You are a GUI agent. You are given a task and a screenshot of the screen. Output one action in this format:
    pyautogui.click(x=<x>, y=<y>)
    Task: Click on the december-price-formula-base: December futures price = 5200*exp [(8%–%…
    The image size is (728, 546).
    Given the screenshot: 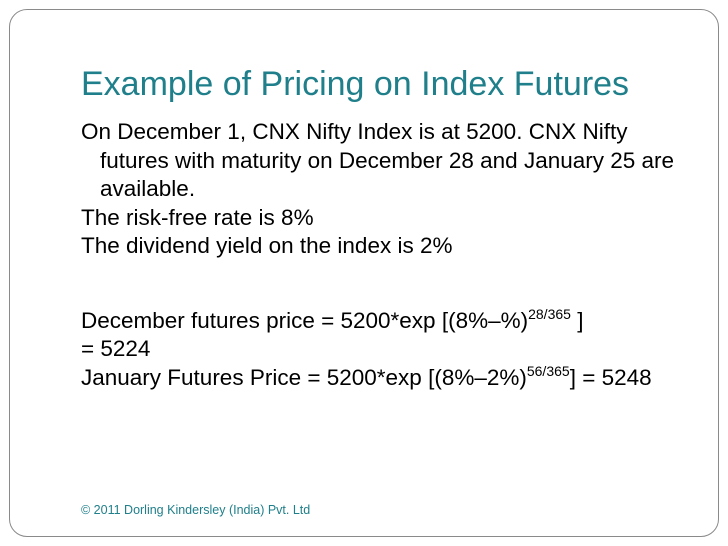 What is the action you would take?
    pyautogui.click(x=305, y=320)
    